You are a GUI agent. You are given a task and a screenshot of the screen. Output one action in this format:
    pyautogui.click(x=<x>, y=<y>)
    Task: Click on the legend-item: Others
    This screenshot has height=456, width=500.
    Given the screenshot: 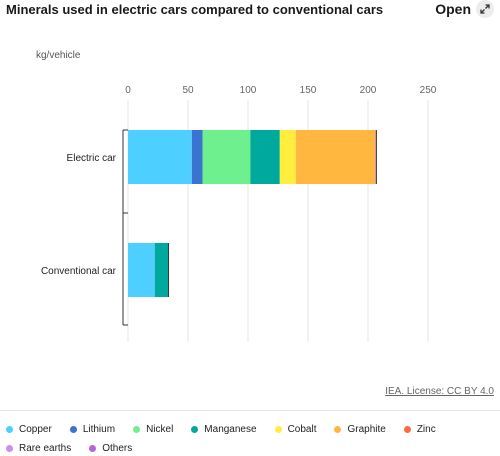 What is the action you would take?
    pyautogui.click(x=110, y=448)
    